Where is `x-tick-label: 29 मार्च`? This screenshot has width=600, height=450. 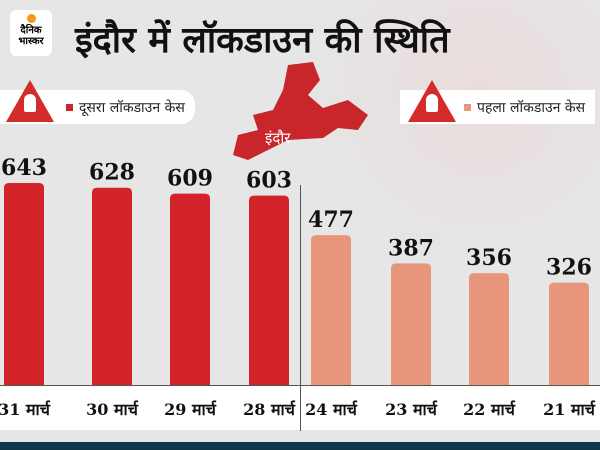
x-tick-label: 29 मार्च is located at coordinates (190, 409).